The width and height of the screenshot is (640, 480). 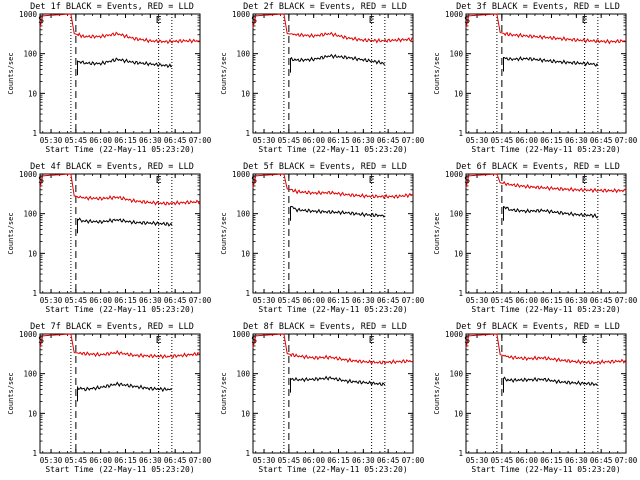 I want to click on chart-title: Det 4f BLACK = Events, RED = LLD, so click(x=112, y=167).